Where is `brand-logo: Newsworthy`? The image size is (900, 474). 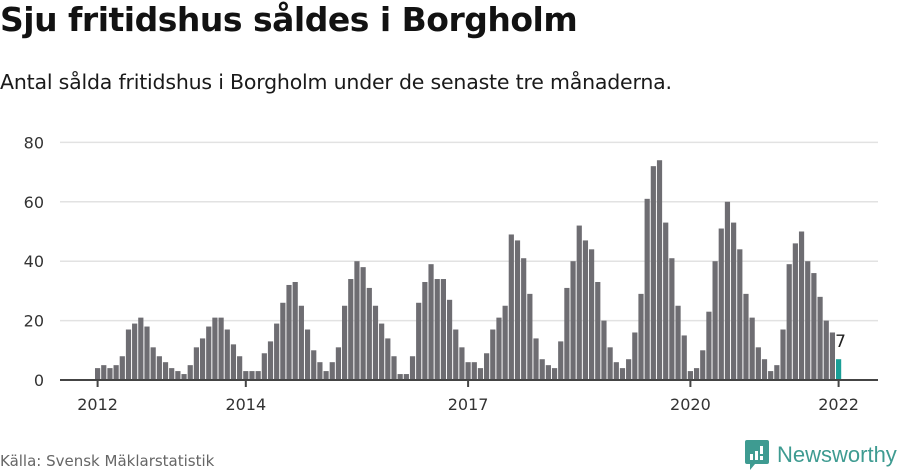 brand-logo: Newsworthy is located at coordinates (821, 455).